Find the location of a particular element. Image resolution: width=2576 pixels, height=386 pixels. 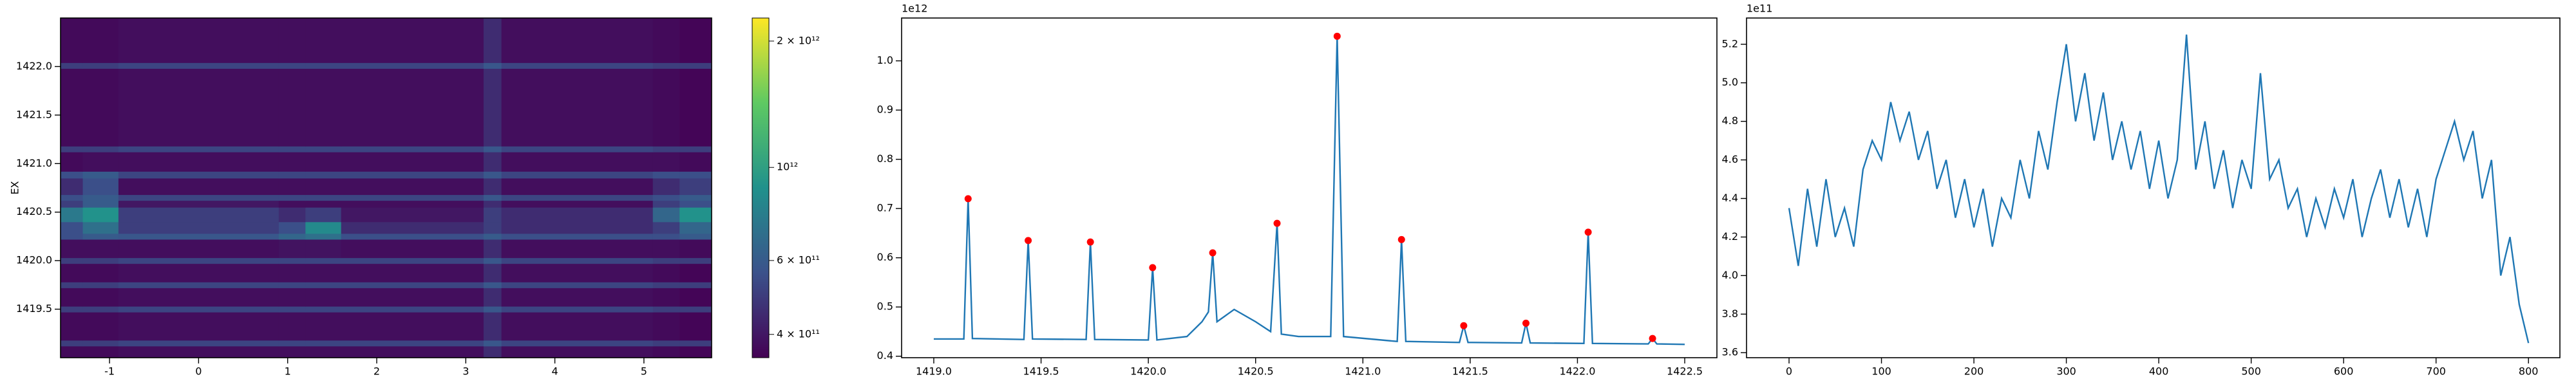

y-tick-label: 0.7 is located at coordinates (885, 208).